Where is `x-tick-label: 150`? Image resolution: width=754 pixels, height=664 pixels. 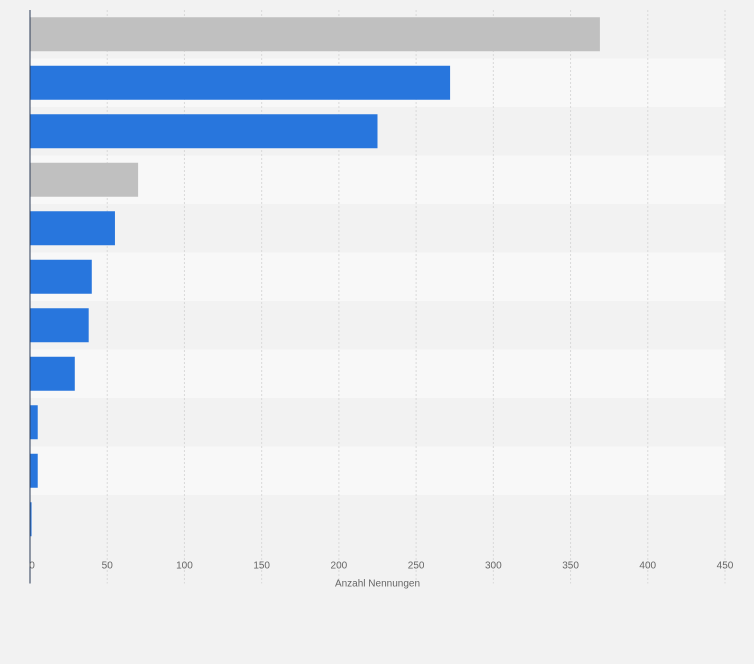 x-tick-label: 150 is located at coordinates (261, 566).